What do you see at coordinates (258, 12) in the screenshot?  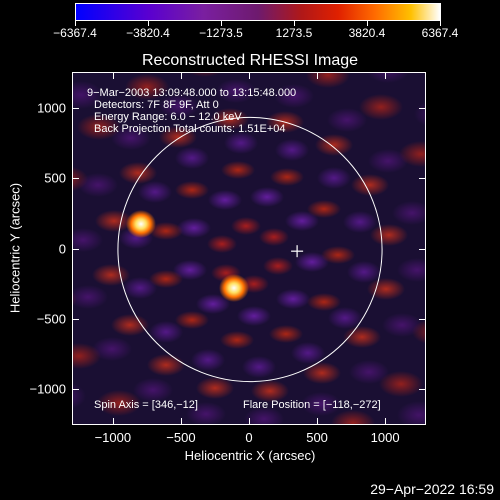 I see `colorbar` at bounding box center [258, 12].